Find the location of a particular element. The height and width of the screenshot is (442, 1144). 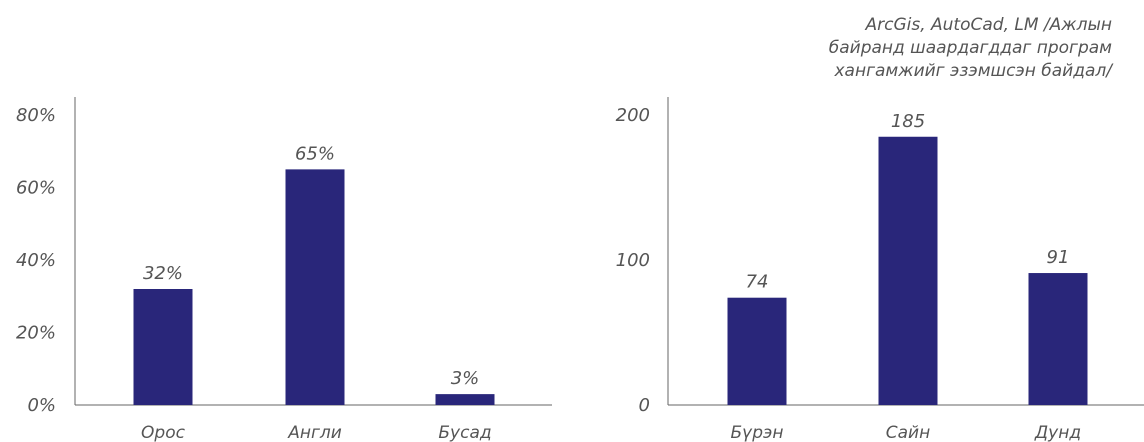

chart-2-category-label: Сайн is located at coordinates (908, 432).